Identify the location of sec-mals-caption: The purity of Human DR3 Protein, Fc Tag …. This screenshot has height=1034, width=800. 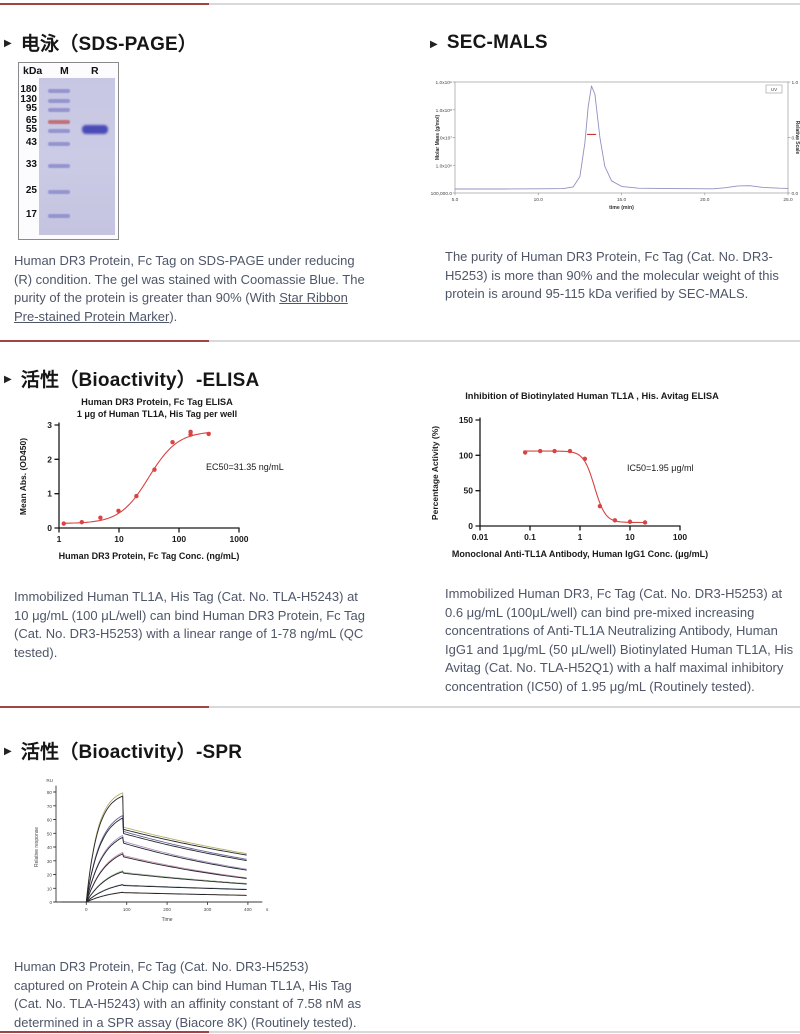
(612, 275).